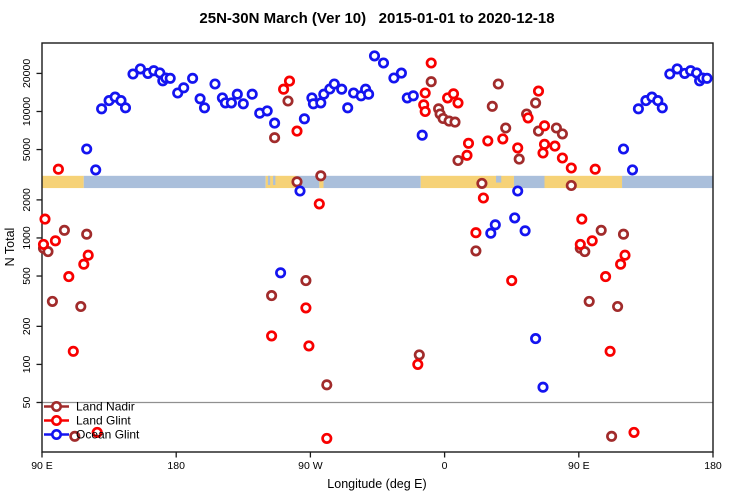  What do you see at coordinates (27, 150) in the screenshot?
I see `y-tick-label: 5000` at bounding box center [27, 150].